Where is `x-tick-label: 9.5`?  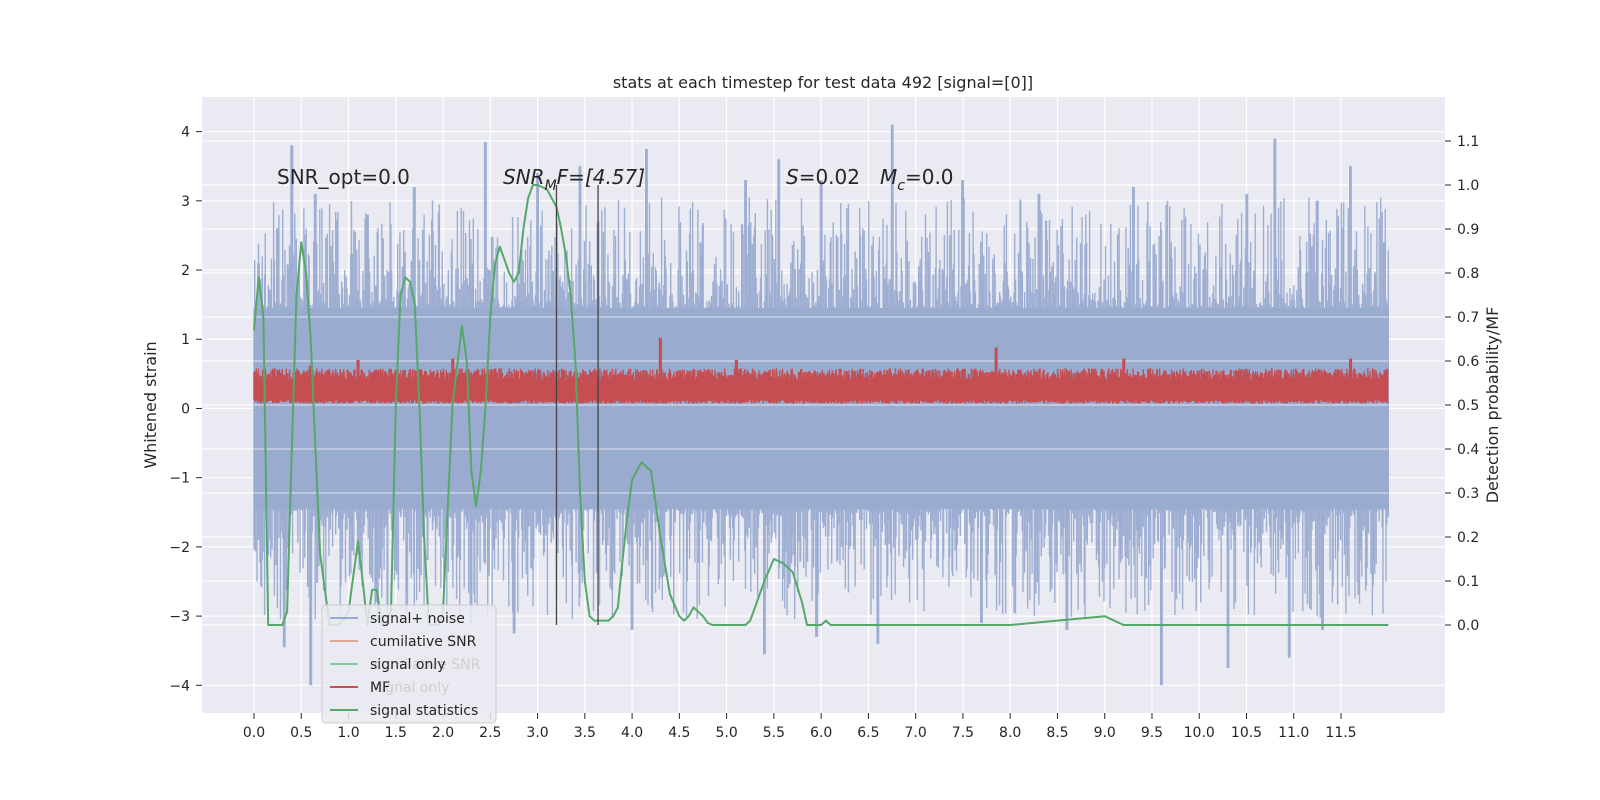
x-tick-label: 9.5 is located at coordinates (1152, 733).